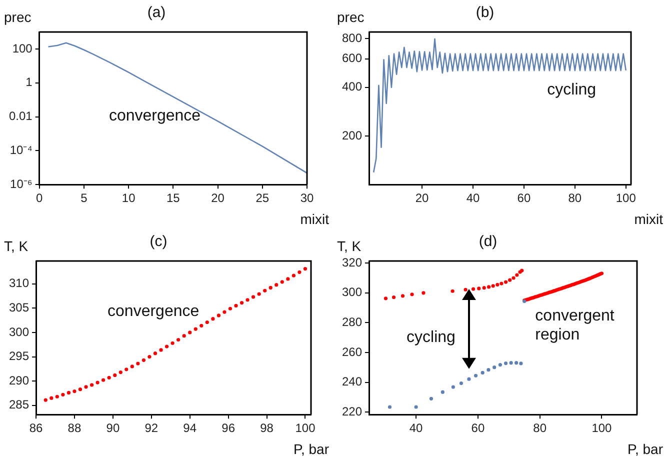  I want to click on x-tick-label: 5, so click(84, 198).